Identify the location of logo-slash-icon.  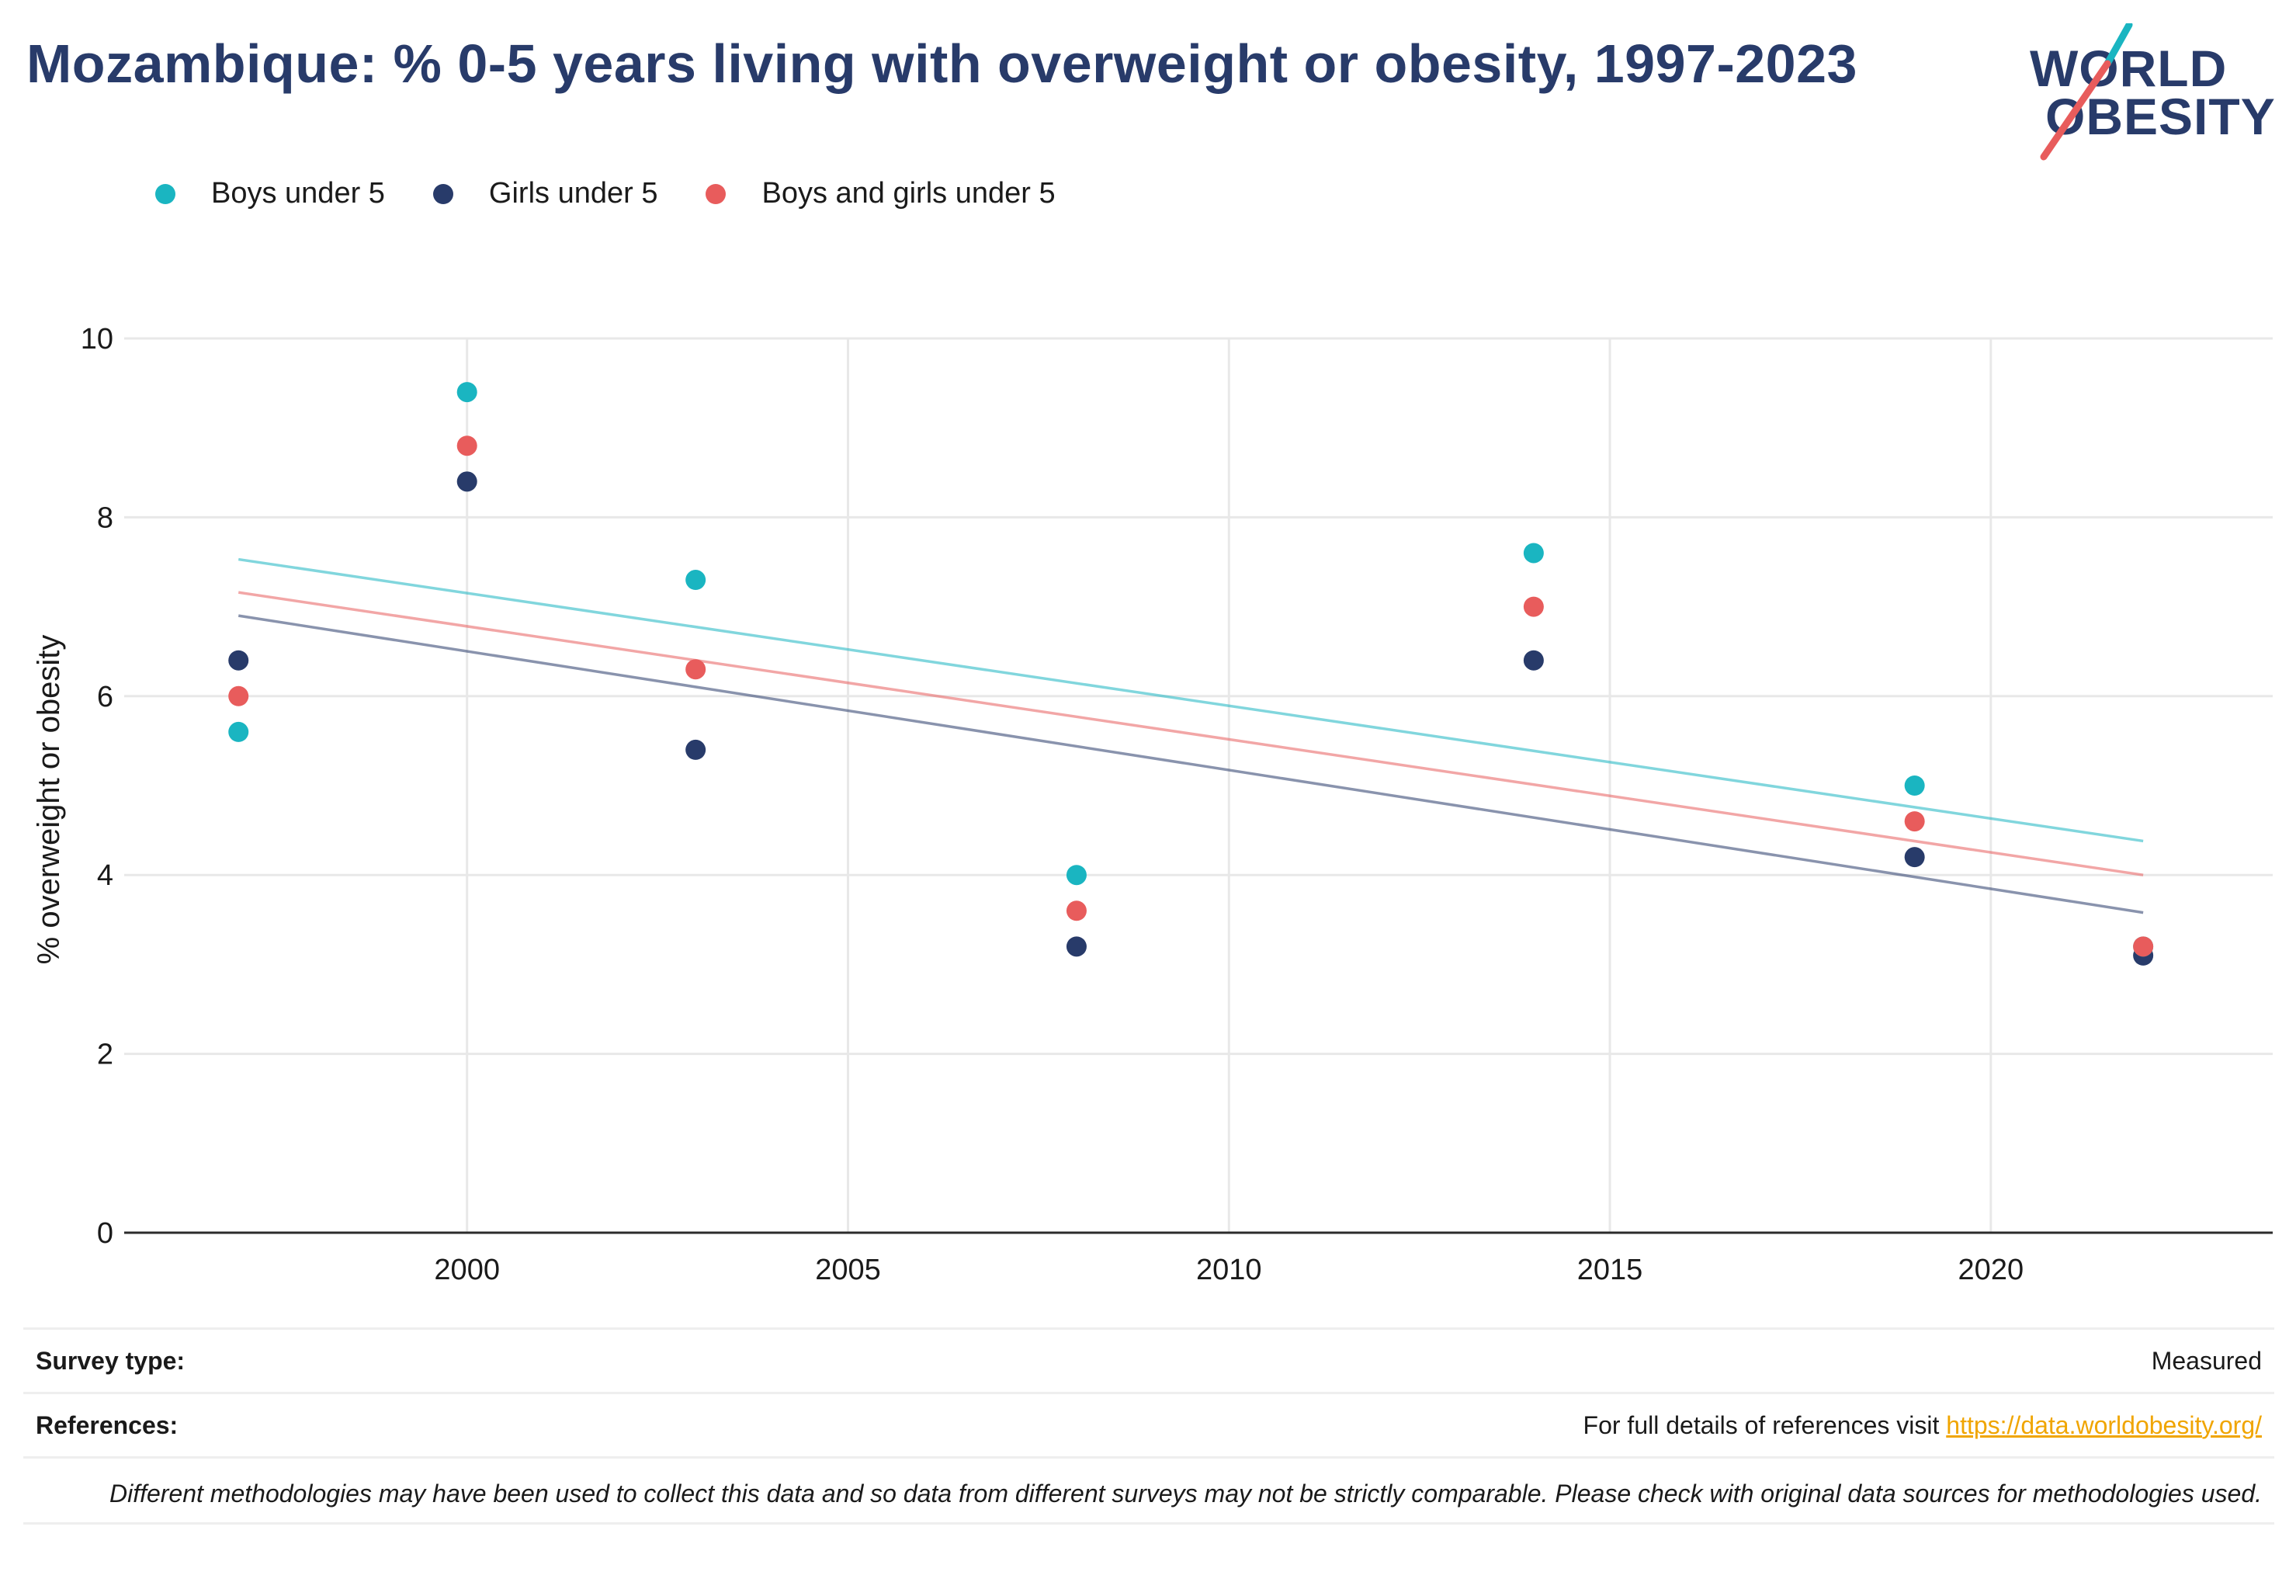
(2086, 92).